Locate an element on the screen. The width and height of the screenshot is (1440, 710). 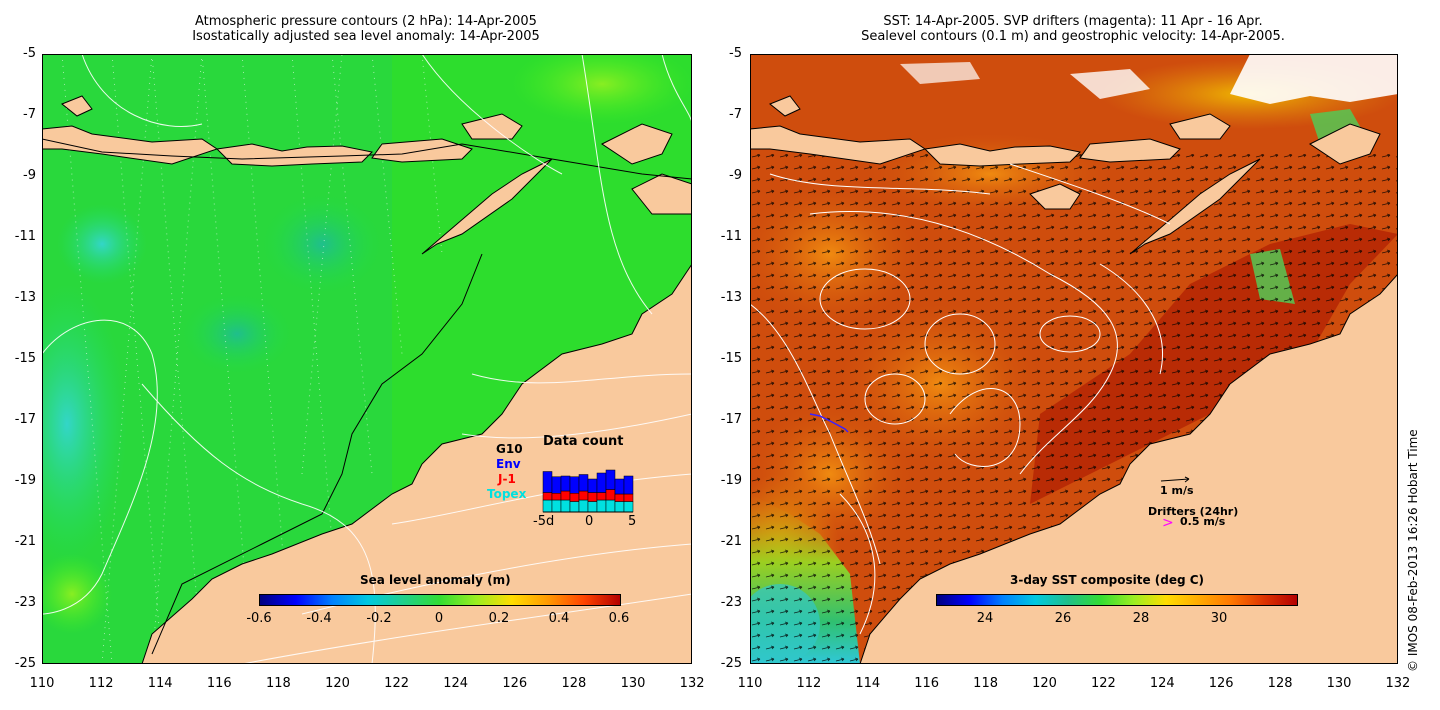
data-count-xtick: -5d is located at coordinates (544, 521).